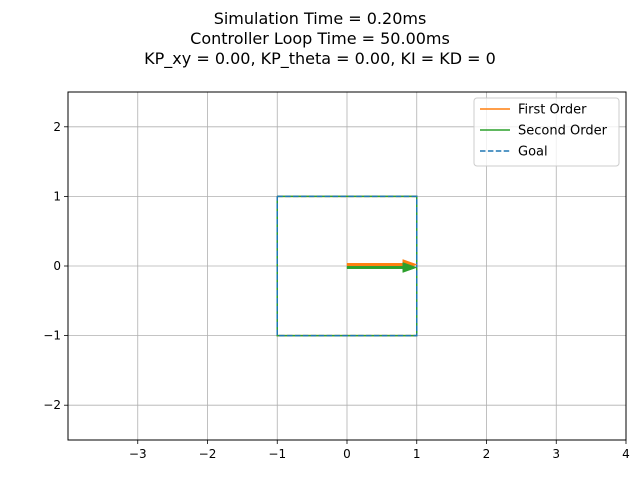  What do you see at coordinates (57, 266) in the screenshot?
I see `y-tick-label: 0` at bounding box center [57, 266].